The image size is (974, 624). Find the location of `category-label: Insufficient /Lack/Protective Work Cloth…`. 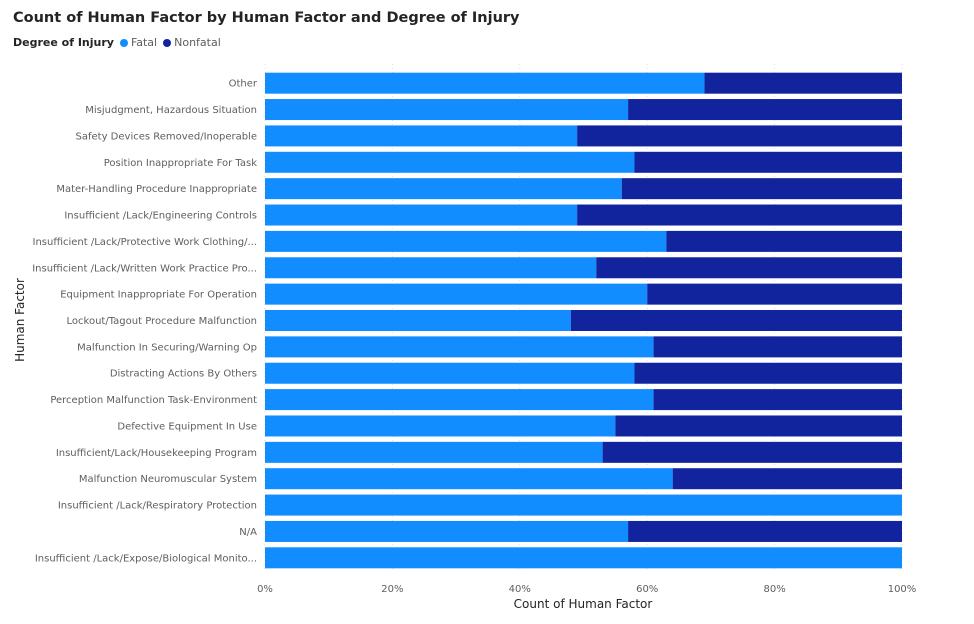

category-label: Insufficient /Lack/Protective Work Cloth… is located at coordinates (145, 242).